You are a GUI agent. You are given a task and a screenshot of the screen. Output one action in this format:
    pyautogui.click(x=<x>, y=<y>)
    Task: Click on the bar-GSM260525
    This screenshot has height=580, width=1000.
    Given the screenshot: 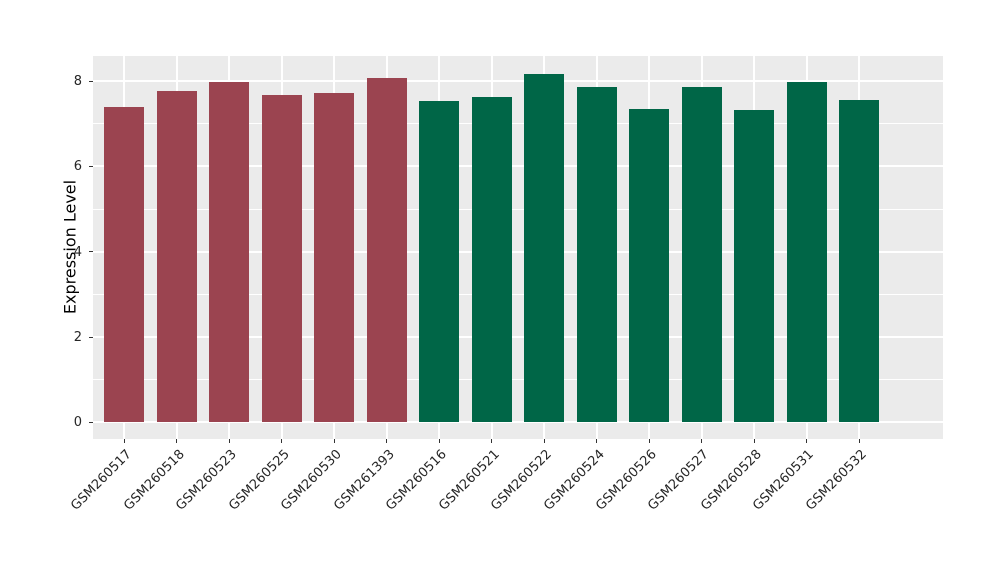 What is the action you would take?
    pyautogui.click(x=281, y=258)
    